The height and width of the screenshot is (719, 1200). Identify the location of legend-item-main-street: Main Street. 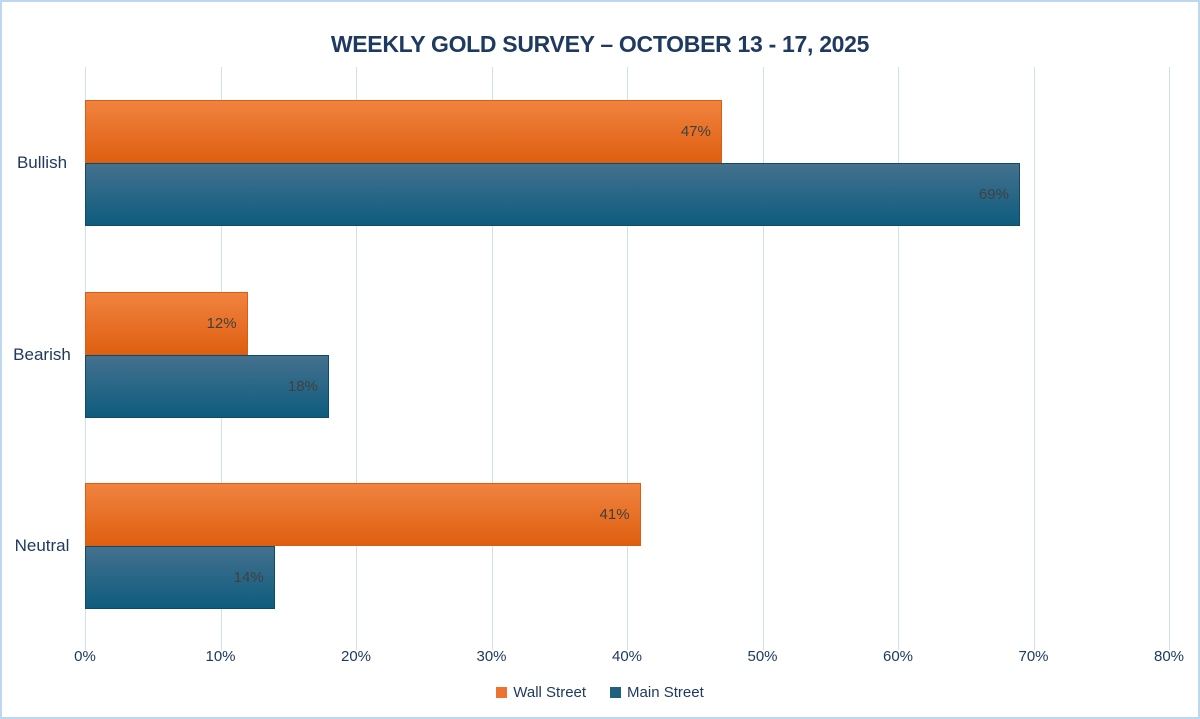
(657, 692).